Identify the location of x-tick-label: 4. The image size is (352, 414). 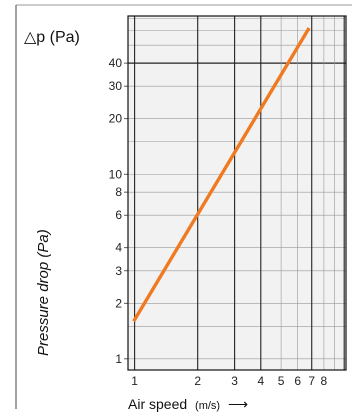
(260, 381).